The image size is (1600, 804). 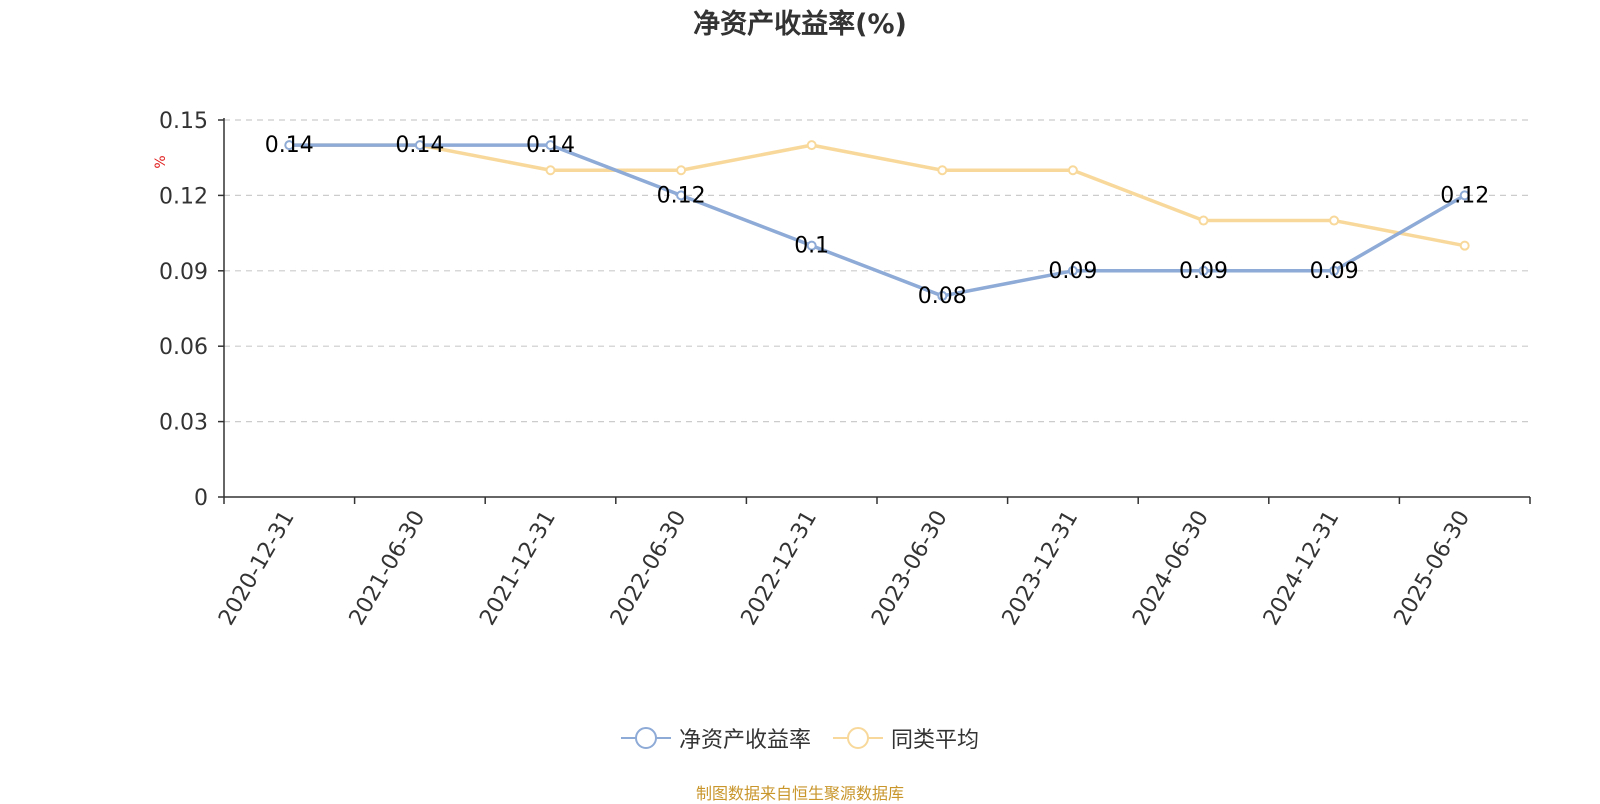 I want to click on y-tick-label: 0.15, so click(x=183, y=121).